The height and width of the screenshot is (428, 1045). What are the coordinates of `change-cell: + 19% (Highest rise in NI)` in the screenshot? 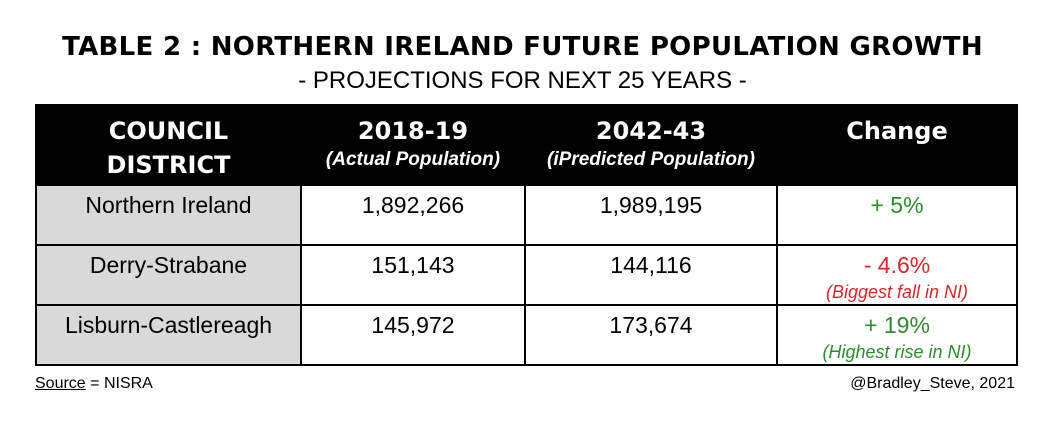 It's located at (897, 335).